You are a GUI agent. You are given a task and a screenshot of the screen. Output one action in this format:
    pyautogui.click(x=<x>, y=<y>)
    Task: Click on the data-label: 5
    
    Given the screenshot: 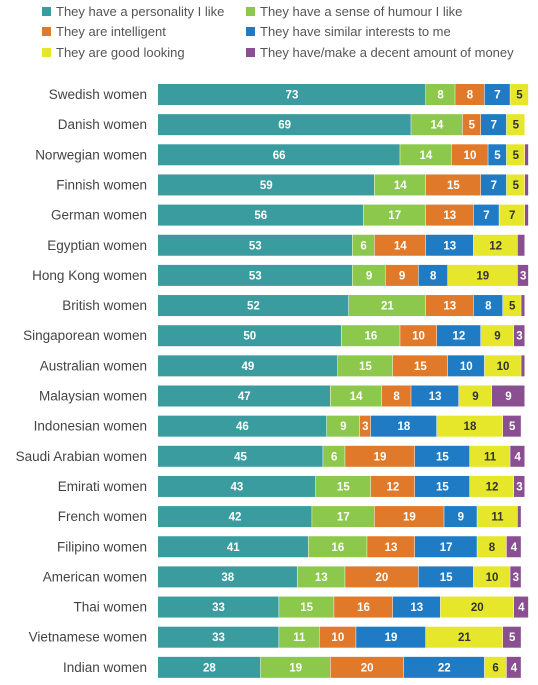 What is the action you would take?
    pyautogui.click(x=497, y=156)
    